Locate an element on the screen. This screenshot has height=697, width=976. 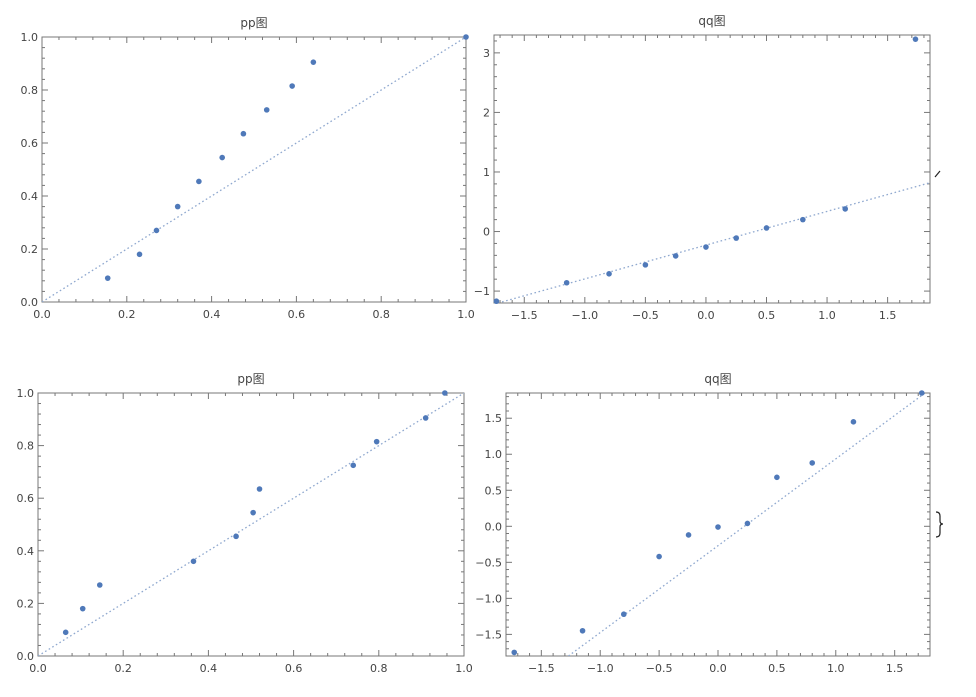
y-tick-label: 3 is located at coordinates (486, 53).